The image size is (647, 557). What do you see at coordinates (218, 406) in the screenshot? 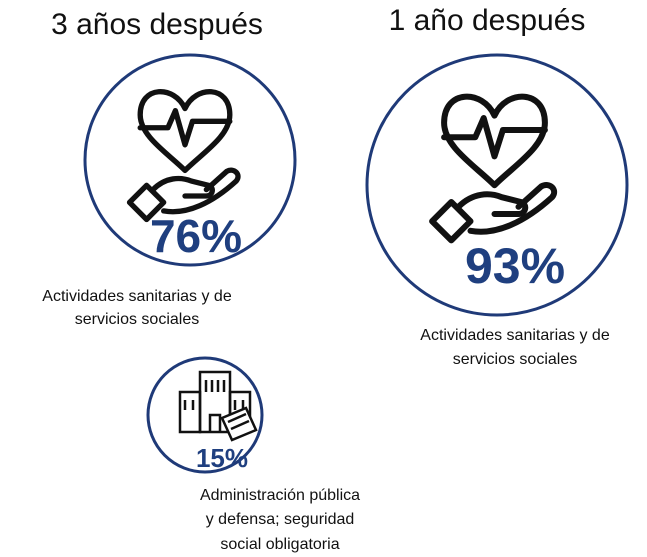
I see `building-icon` at bounding box center [218, 406].